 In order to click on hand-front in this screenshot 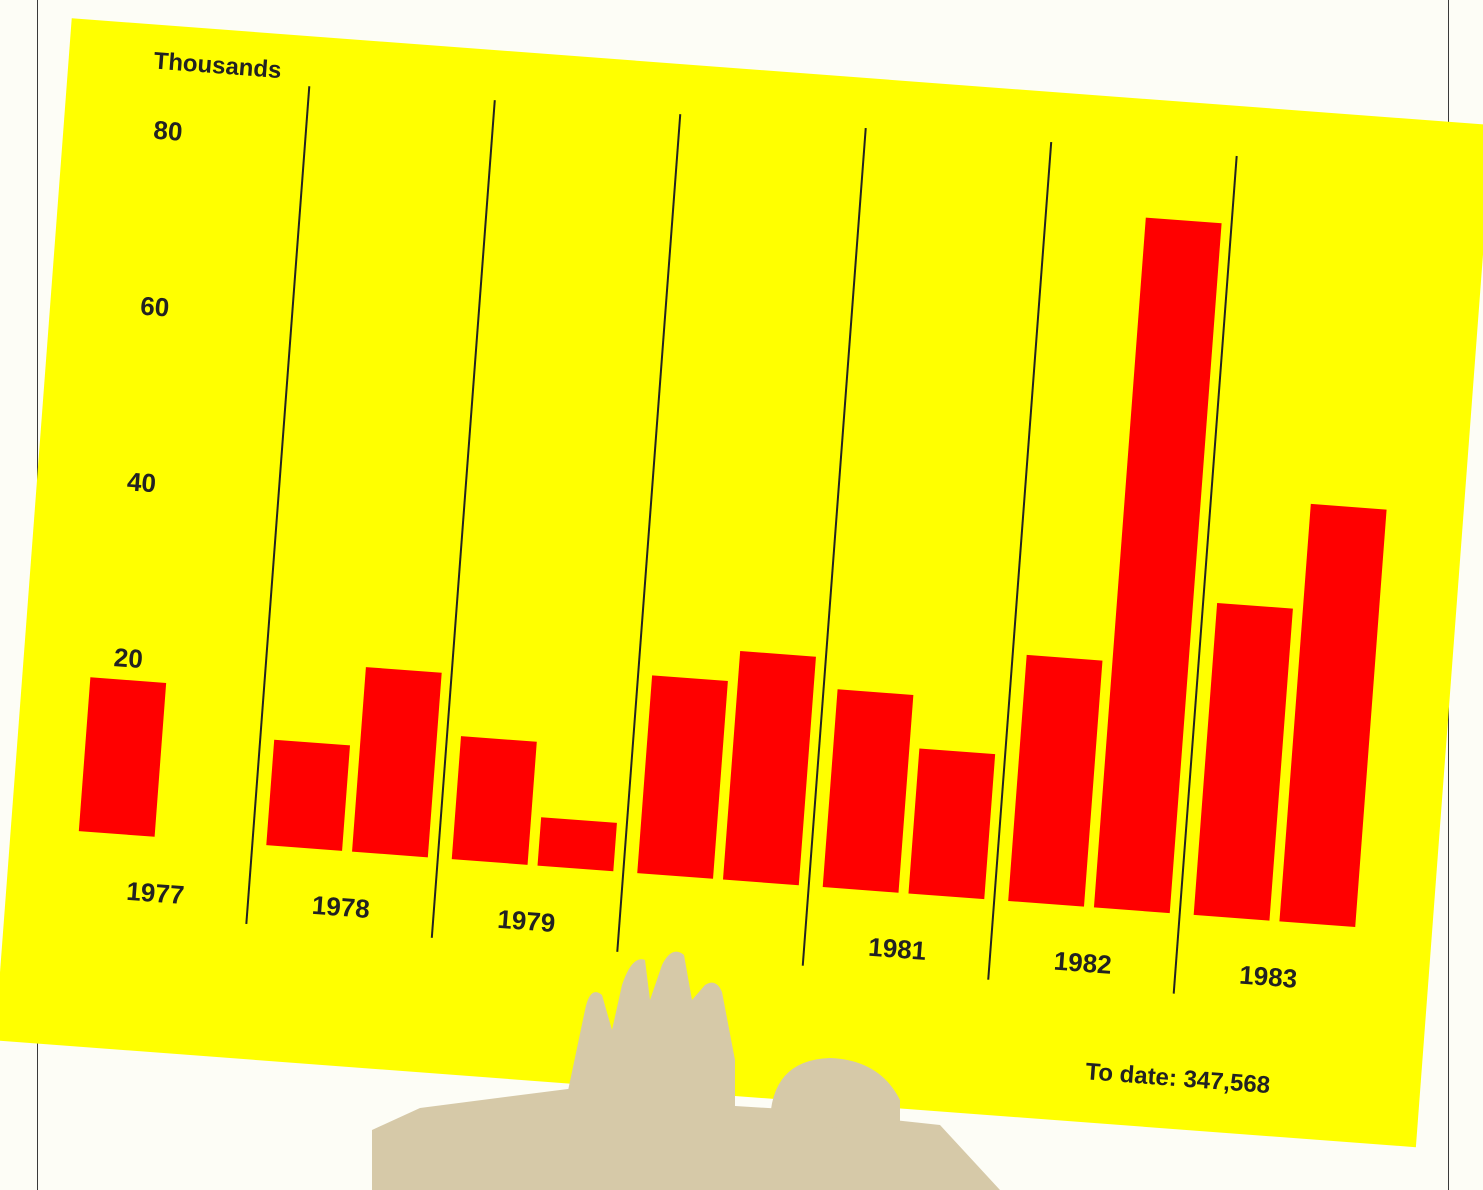, I will do `click(732, 1040)`.